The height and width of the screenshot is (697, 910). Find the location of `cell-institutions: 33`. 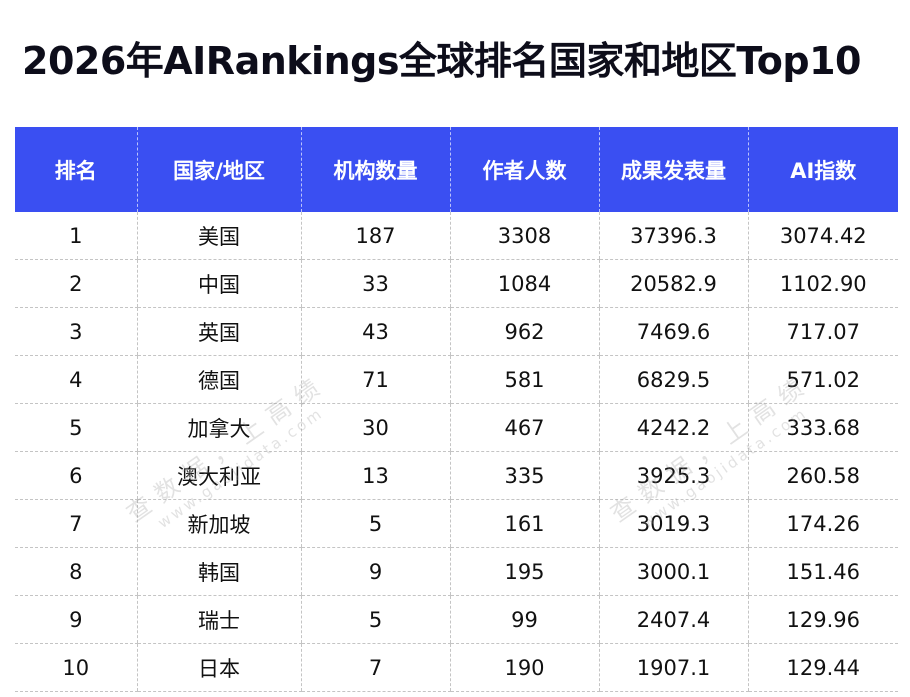

cell-institutions: 33 is located at coordinates (375, 283).